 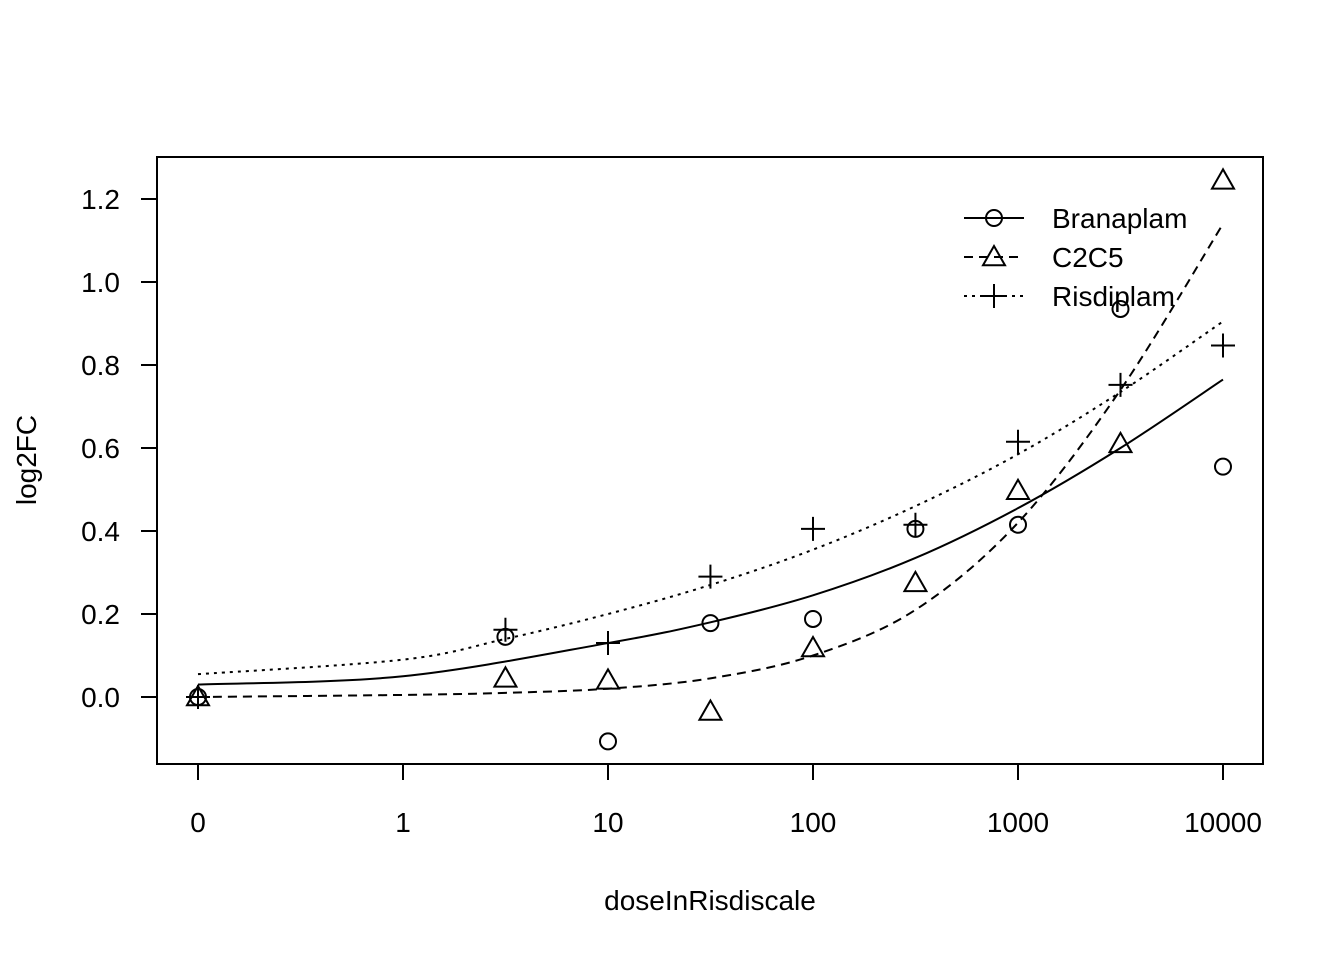 I want to click on x-tick-label: 10000, so click(x=1223, y=822).